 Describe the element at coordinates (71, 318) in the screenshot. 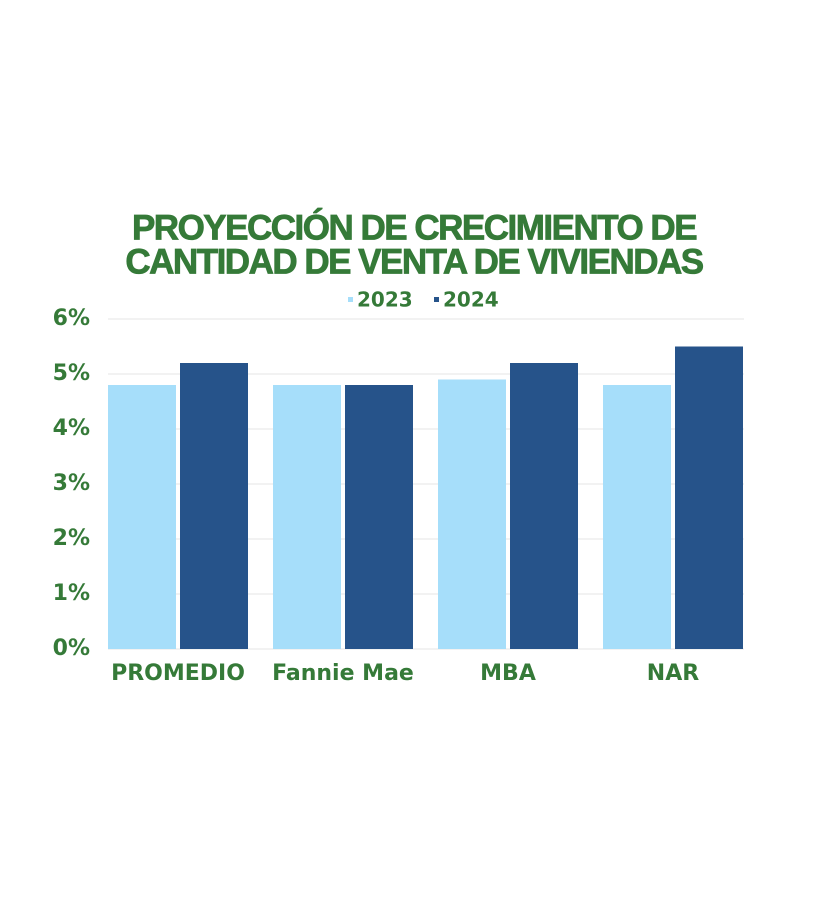

I see `y-tick-label: 6%` at that location.